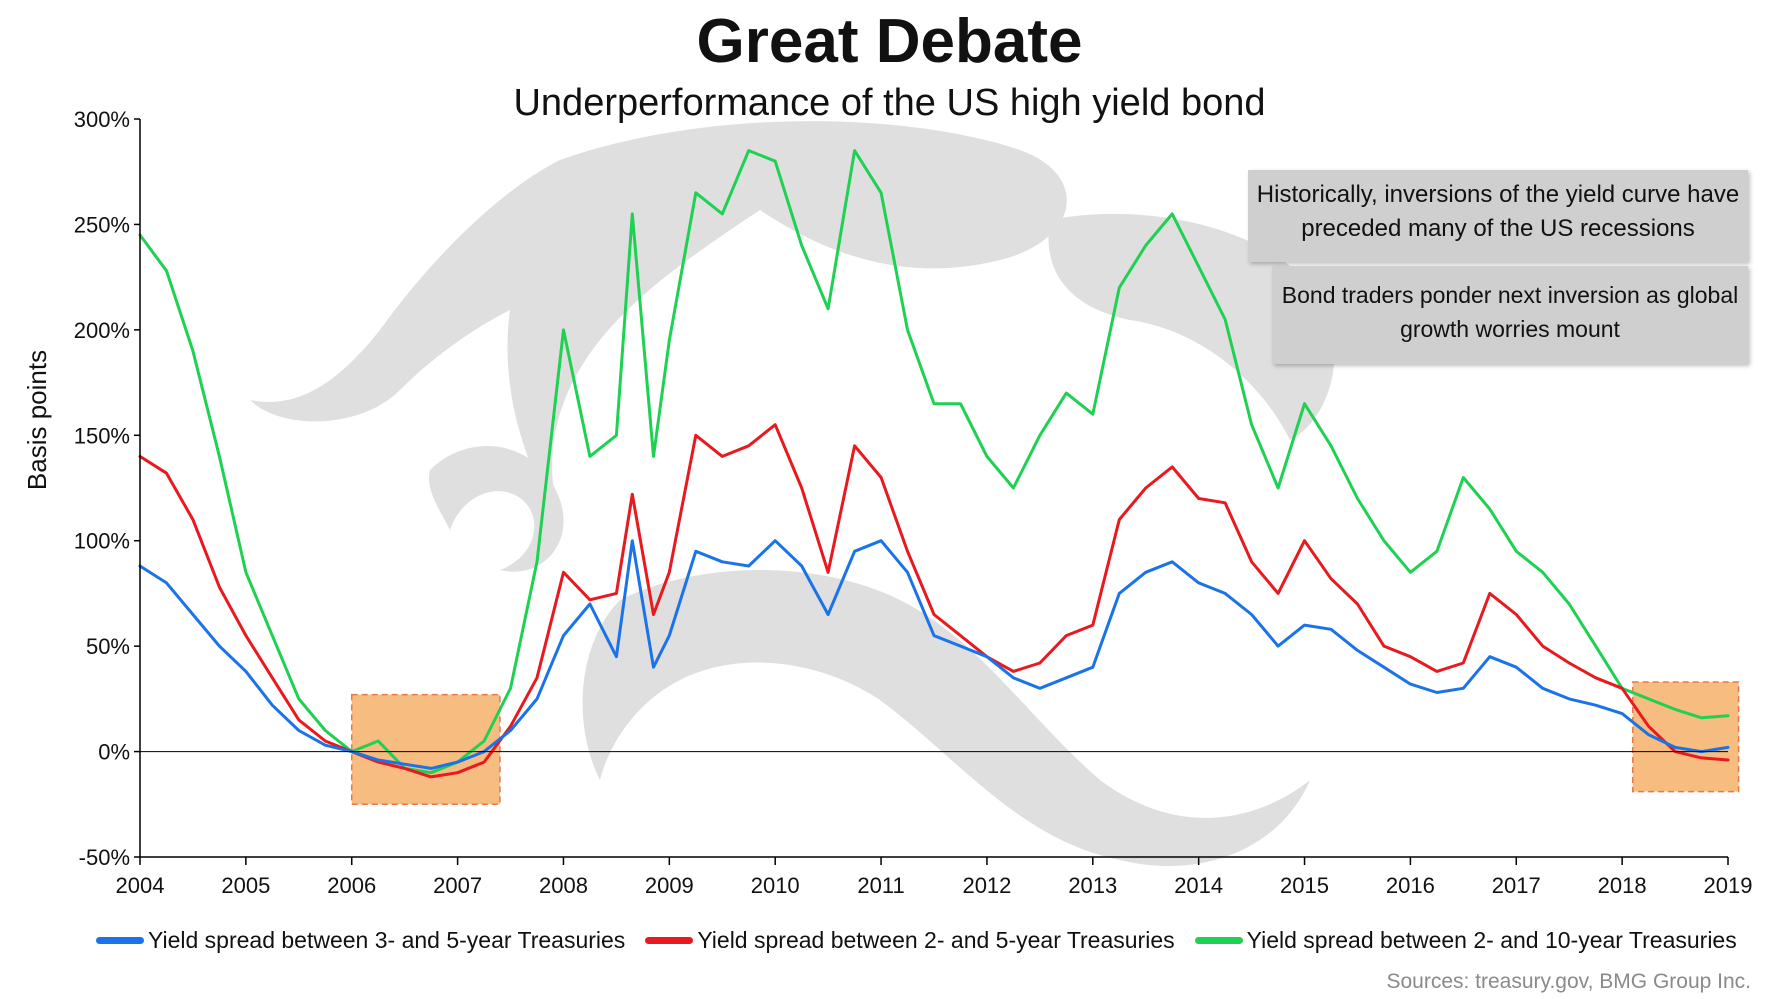  What do you see at coordinates (1568, 981) in the screenshot?
I see `source-note: Sources: treasury.gov, BMG Group Inc.` at bounding box center [1568, 981].